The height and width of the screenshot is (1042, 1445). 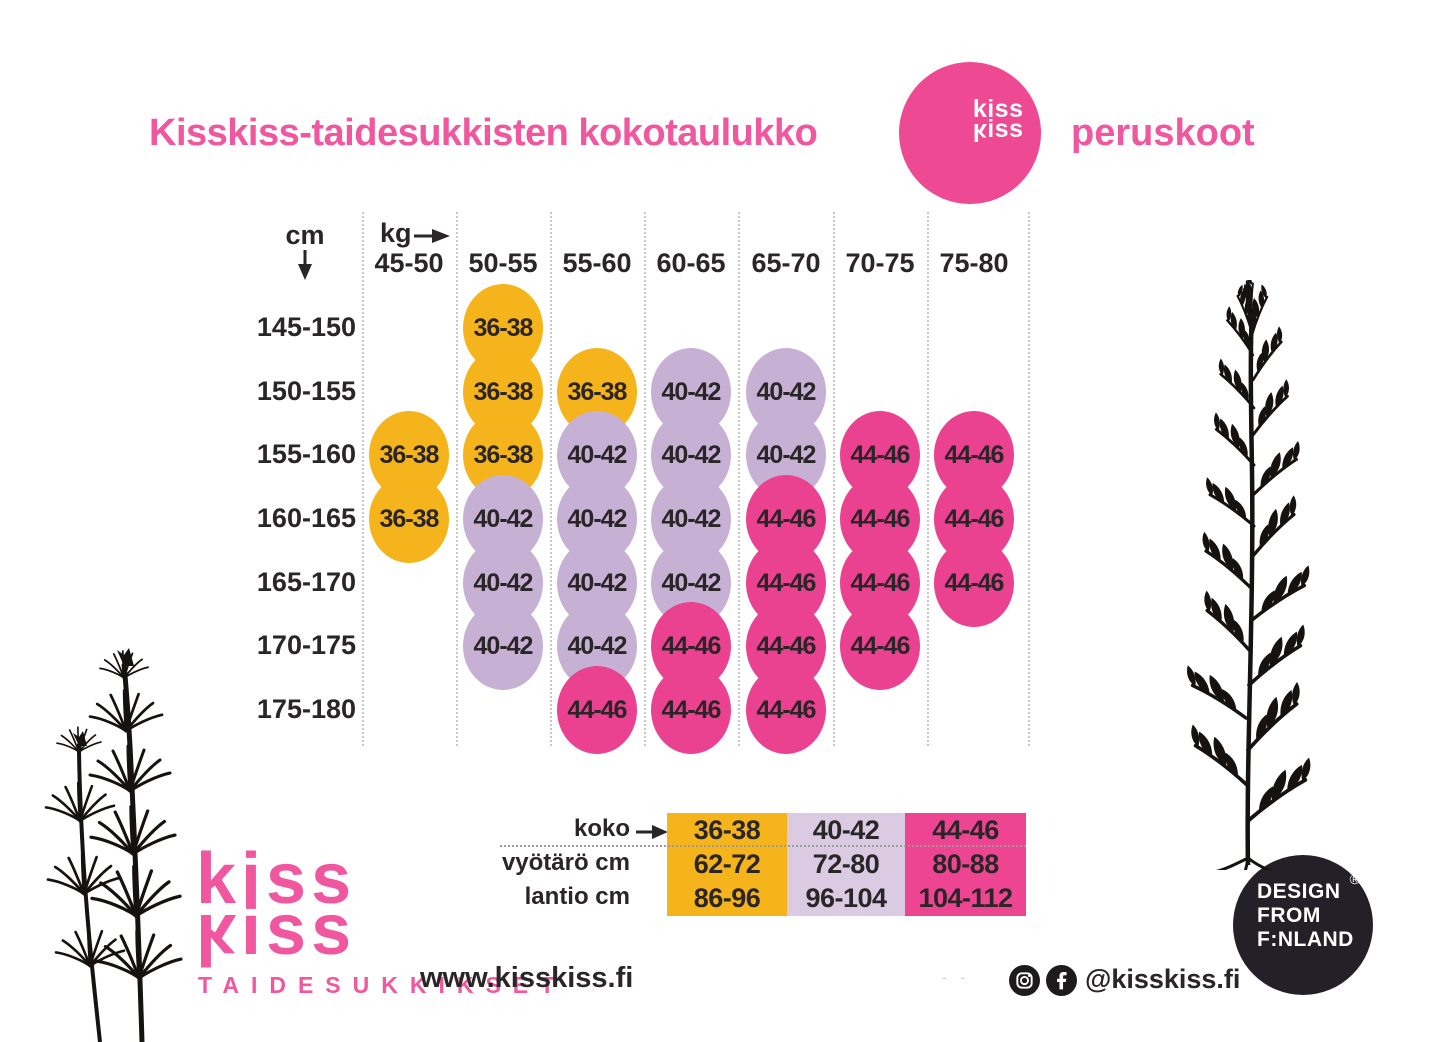 I want to click on kisskiss-logo-text: kiss kiss, so click(x=998, y=120).